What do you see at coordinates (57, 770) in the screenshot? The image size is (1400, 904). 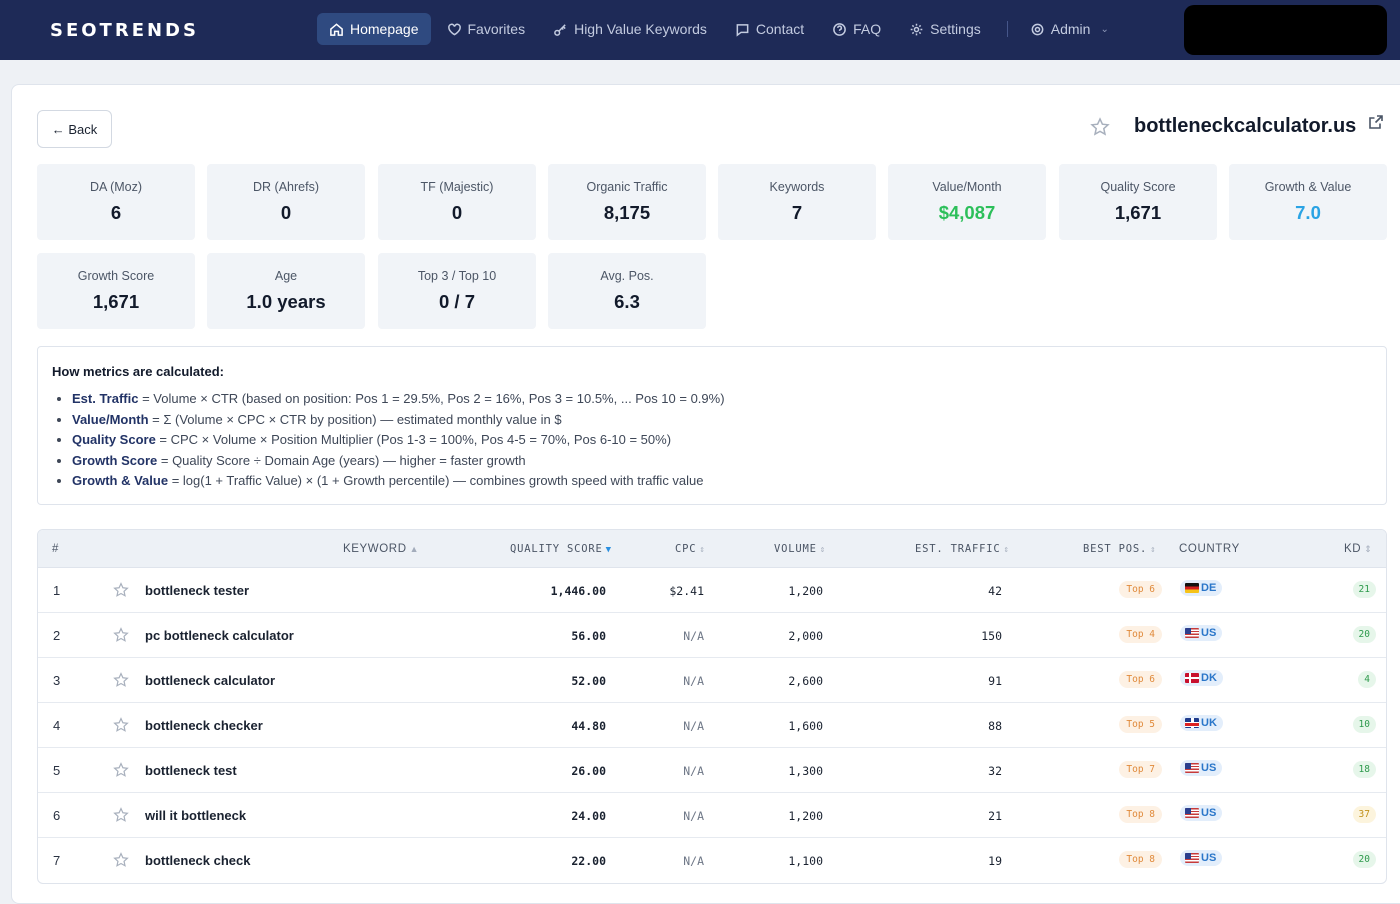 I see `row-number: 5` at bounding box center [57, 770].